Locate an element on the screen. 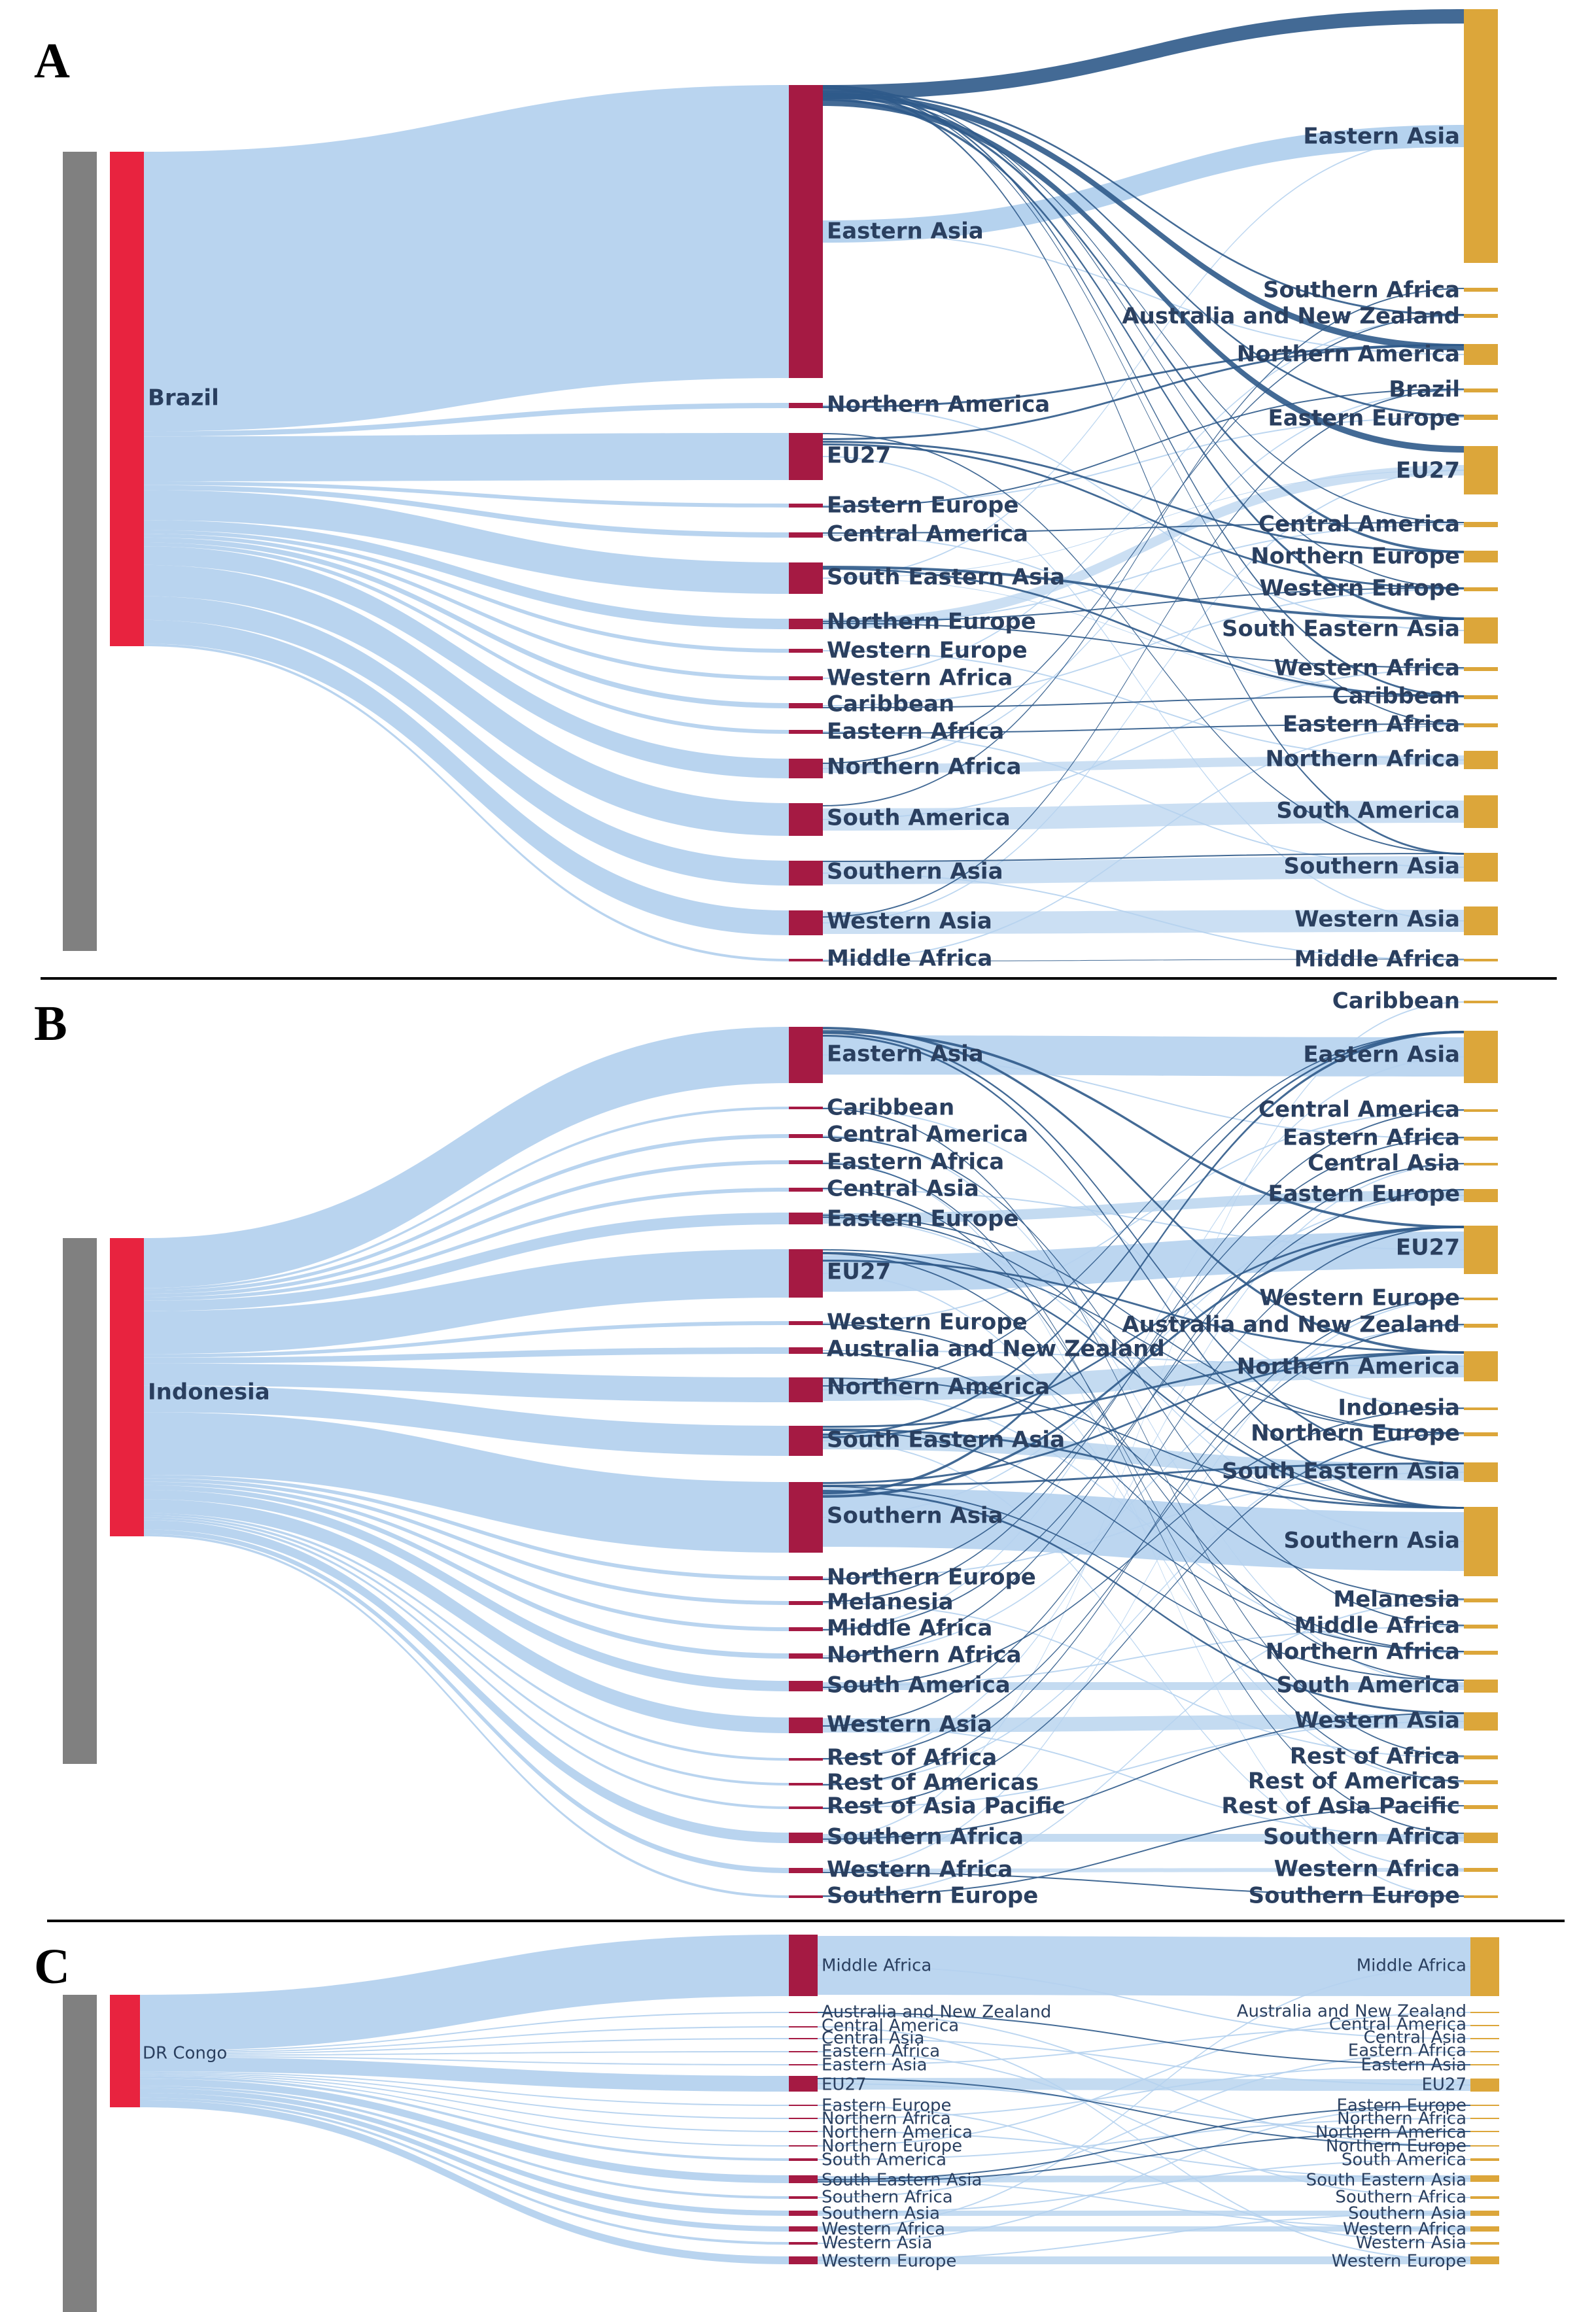 The image size is (1596, 2312). flow-northern-africa-to-northern-africa is located at coordinates (1143, 764).